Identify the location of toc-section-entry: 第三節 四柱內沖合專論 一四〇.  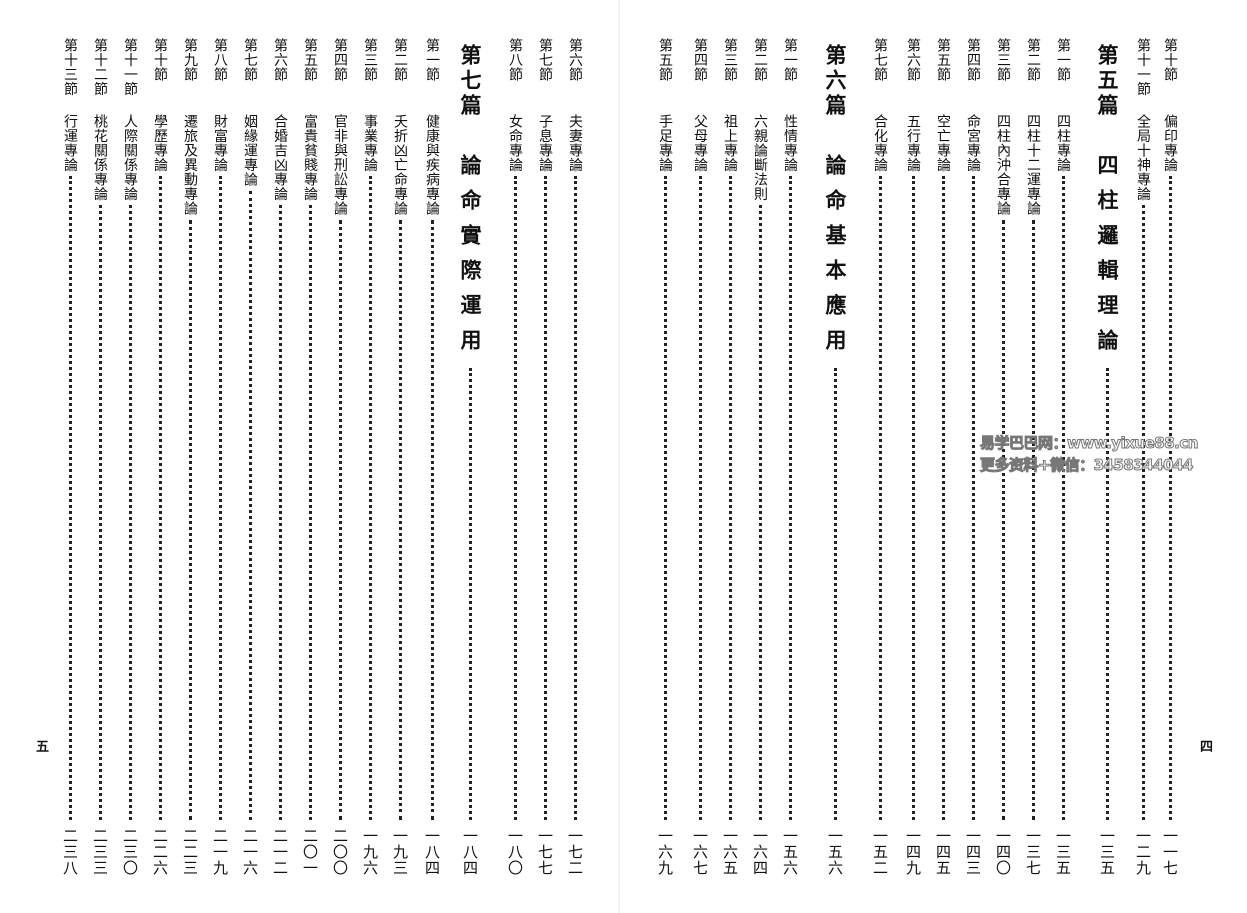
(1003, 463).